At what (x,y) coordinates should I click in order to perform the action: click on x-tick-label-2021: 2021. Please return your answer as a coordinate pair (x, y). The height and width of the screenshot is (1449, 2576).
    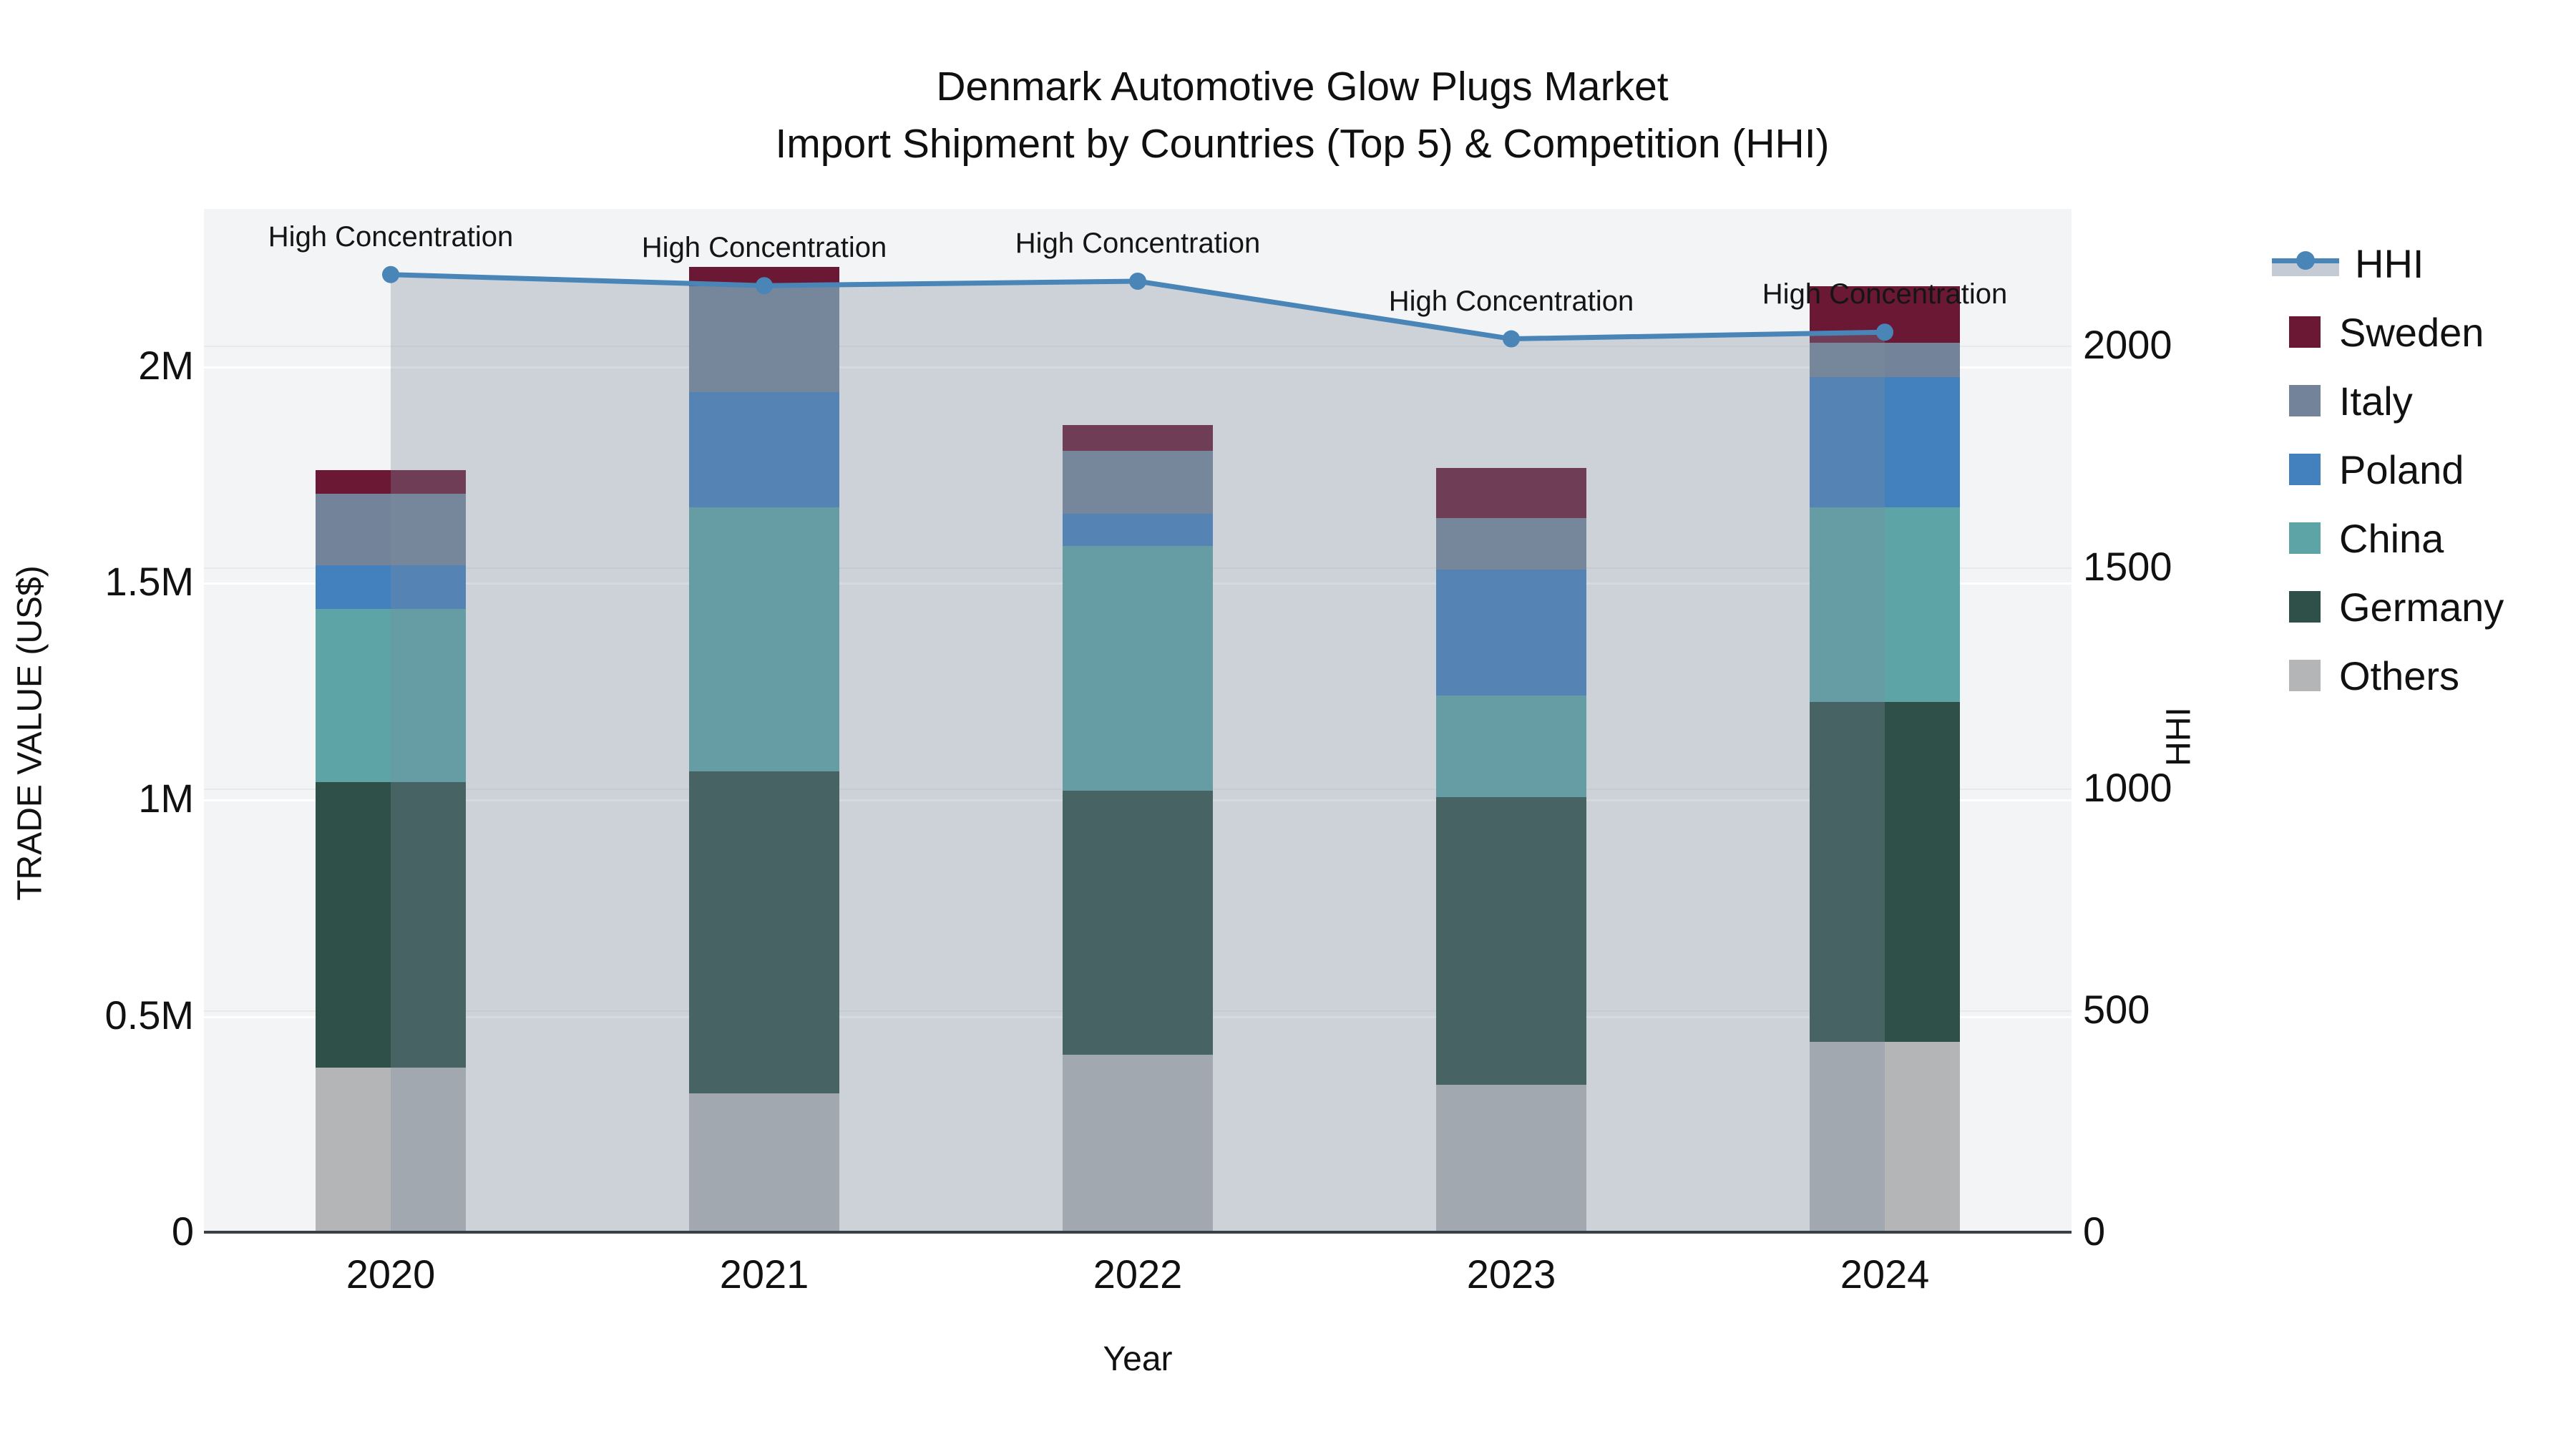
    Looking at the image, I should click on (764, 1274).